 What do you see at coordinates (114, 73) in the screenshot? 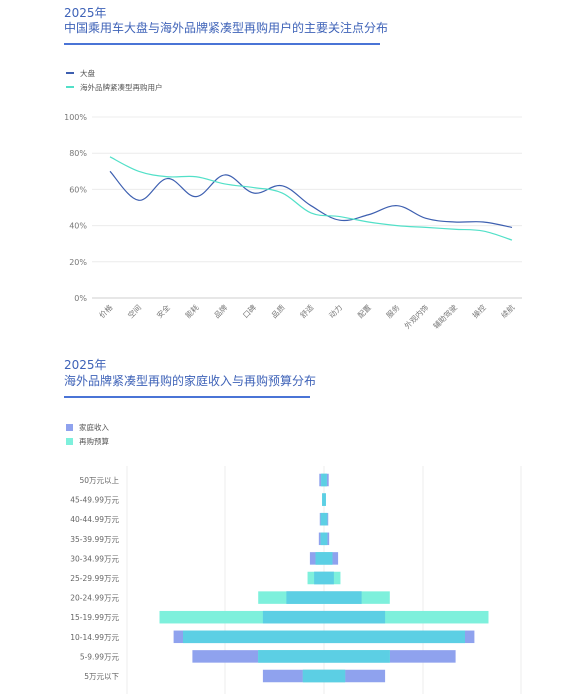
I see `legend-item-market: 大盘` at bounding box center [114, 73].